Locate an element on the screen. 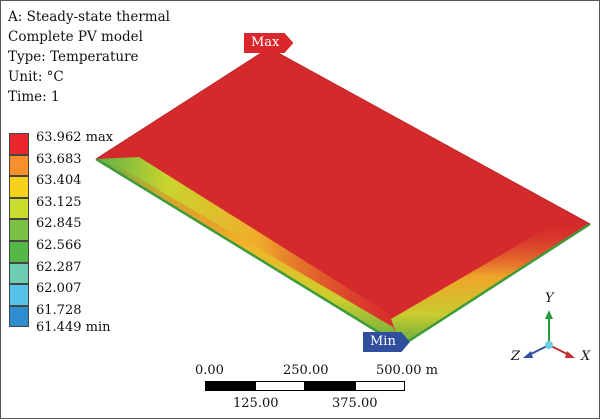 Image resolution: width=600 pixels, height=419 pixels. legend-min-label: 61.449 min is located at coordinates (73, 327).